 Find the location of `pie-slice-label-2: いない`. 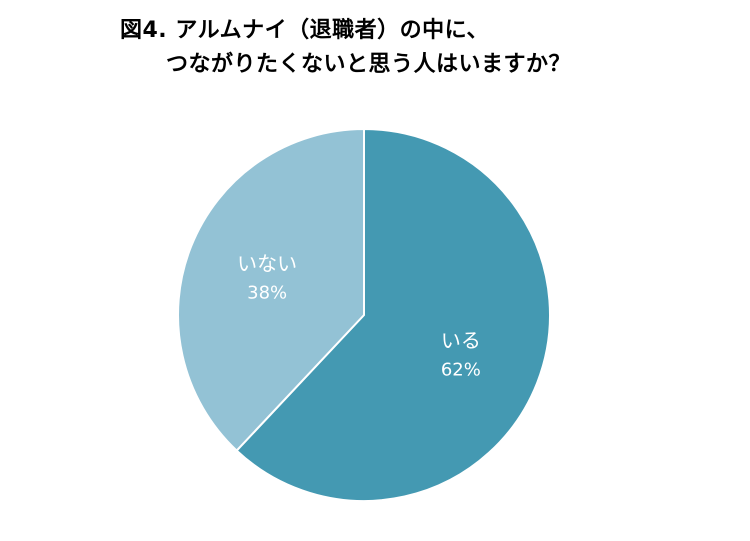

pie-slice-label-2: いない is located at coordinates (267, 264).